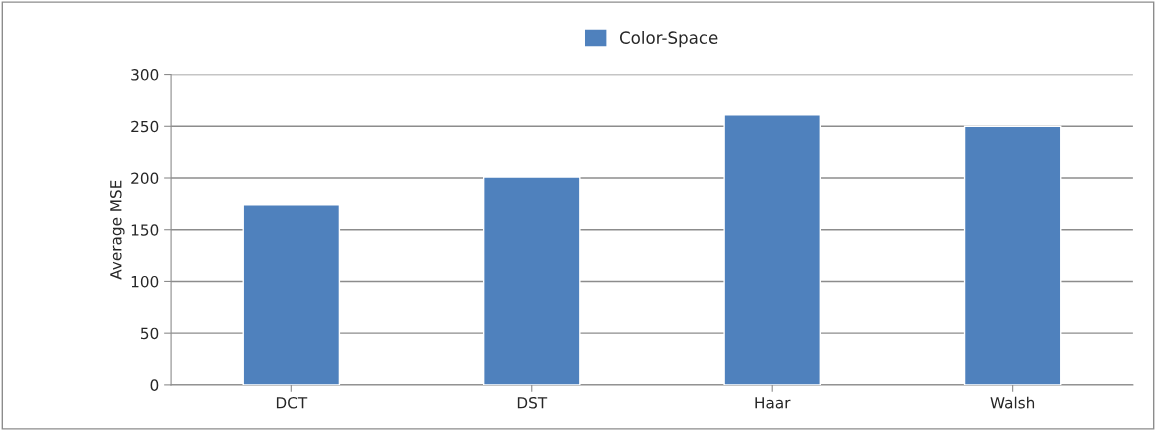 This screenshot has height=431, width=1156. What do you see at coordinates (117, 230) in the screenshot?
I see `y-axis-title: Average MSE` at bounding box center [117, 230].